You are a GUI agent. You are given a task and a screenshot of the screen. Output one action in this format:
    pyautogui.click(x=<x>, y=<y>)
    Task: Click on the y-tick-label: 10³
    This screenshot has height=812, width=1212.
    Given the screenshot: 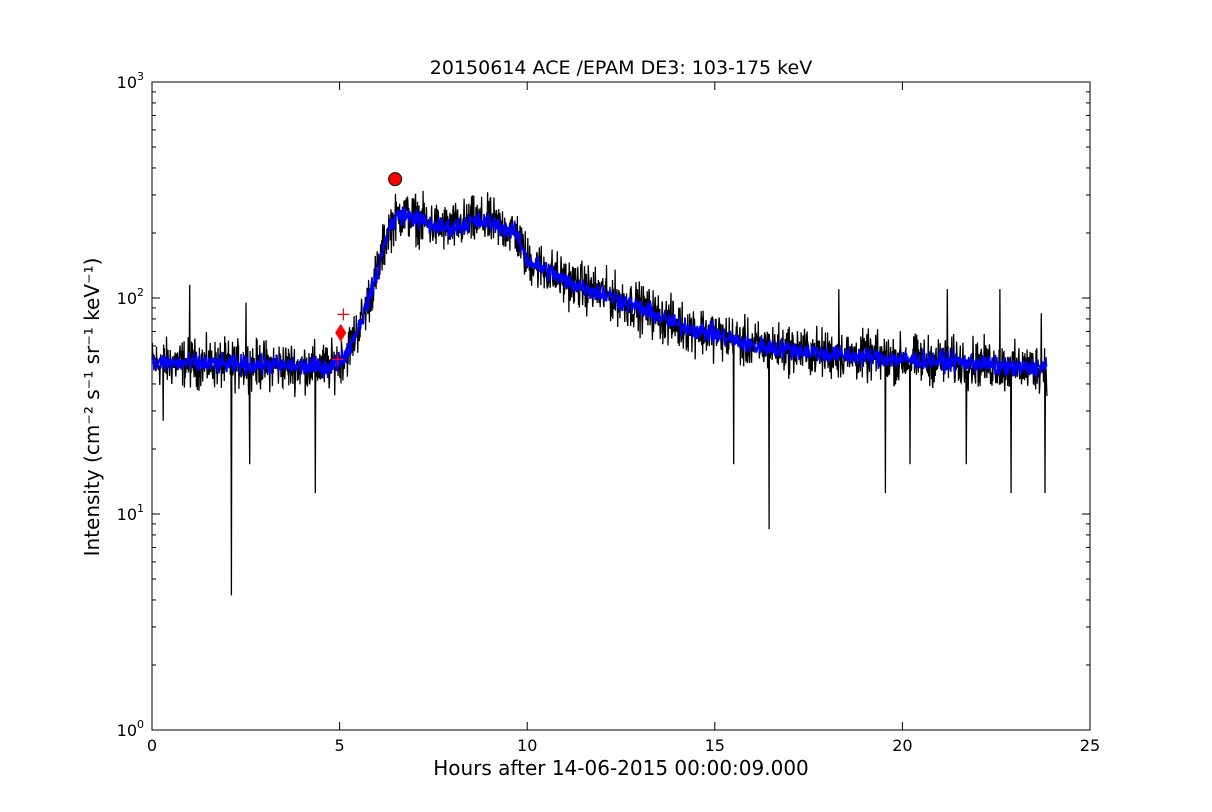 What is the action you would take?
    pyautogui.click(x=130, y=81)
    